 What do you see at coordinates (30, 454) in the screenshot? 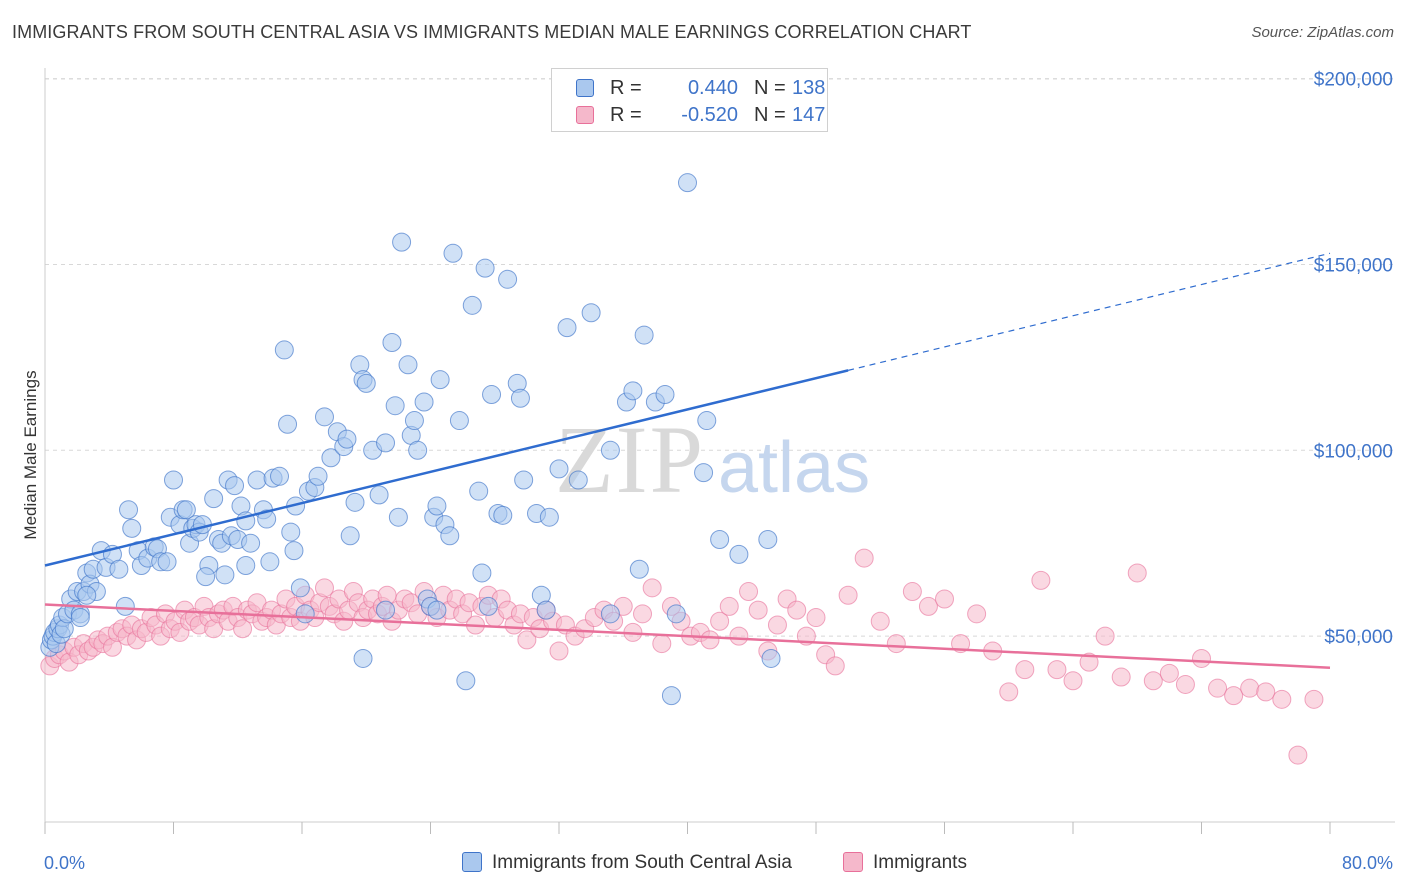
I see `y-axis-label: Median Male Earnings` at bounding box center [30, 454].